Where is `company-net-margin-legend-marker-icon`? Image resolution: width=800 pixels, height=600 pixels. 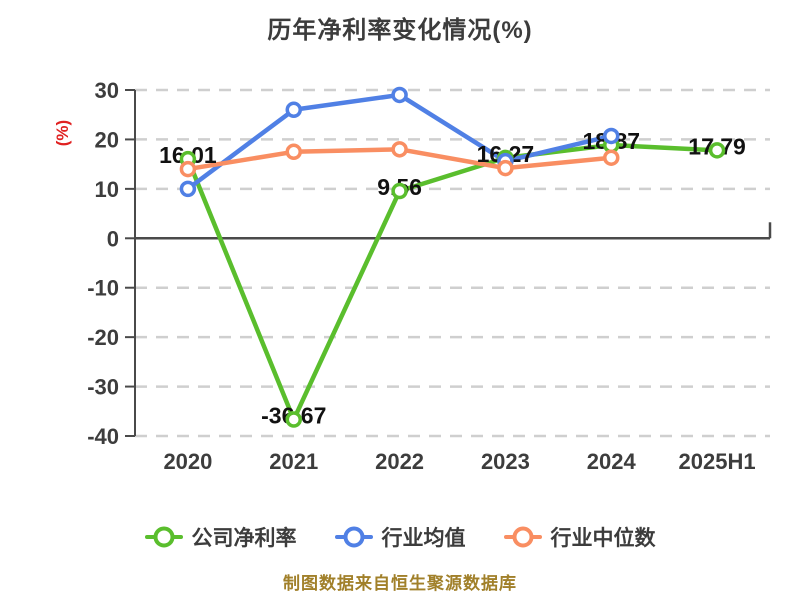
company-net-margin-legend-marker-icon is located at coordinates (163, 537).